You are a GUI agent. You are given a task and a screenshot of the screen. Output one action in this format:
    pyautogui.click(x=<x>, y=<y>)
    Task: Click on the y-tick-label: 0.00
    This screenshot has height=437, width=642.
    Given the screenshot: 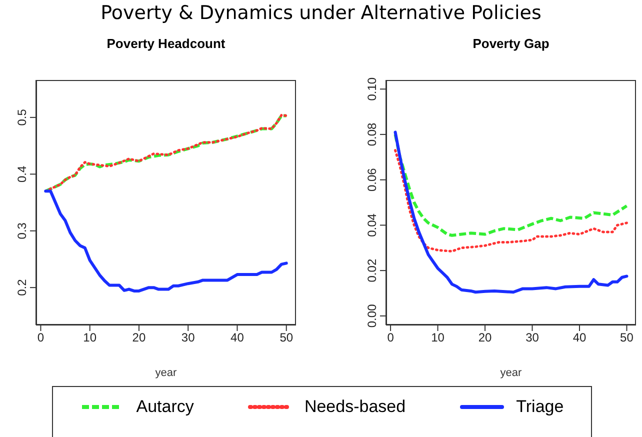 What is the action you would take?
    pyautogui.click(x=372, y=316)
    